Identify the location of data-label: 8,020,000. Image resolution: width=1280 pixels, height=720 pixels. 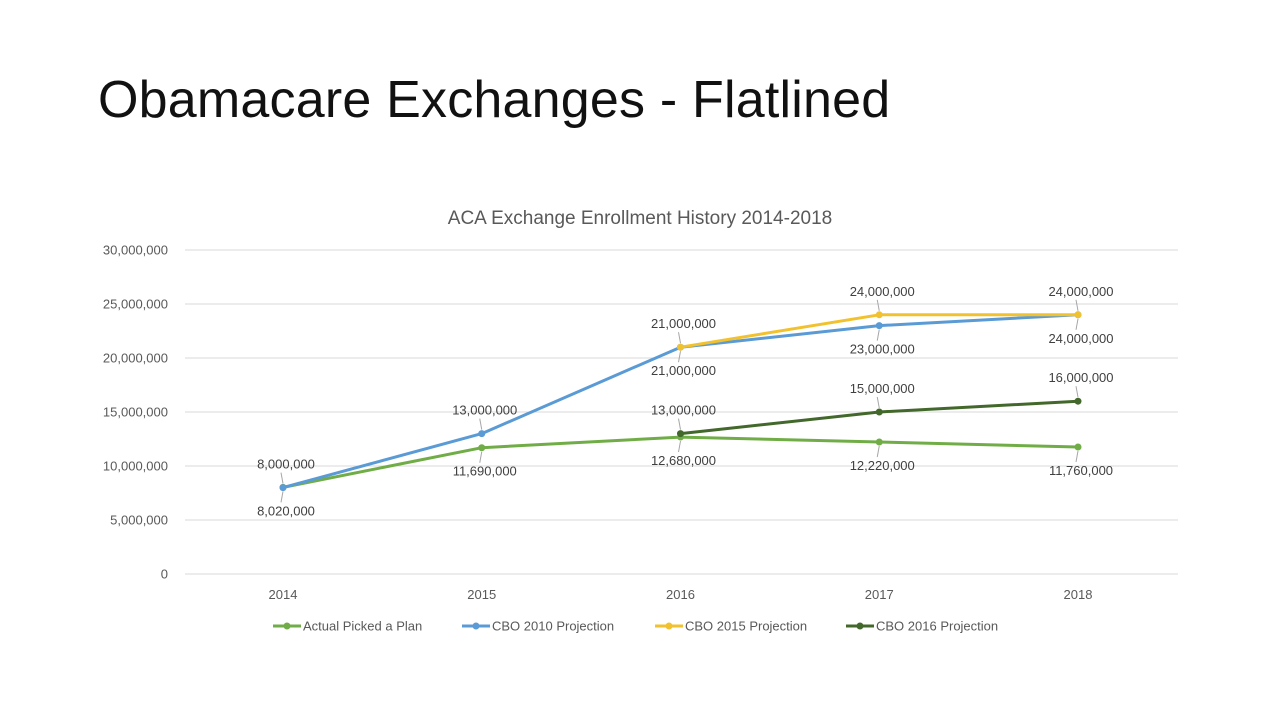
(286, 510).